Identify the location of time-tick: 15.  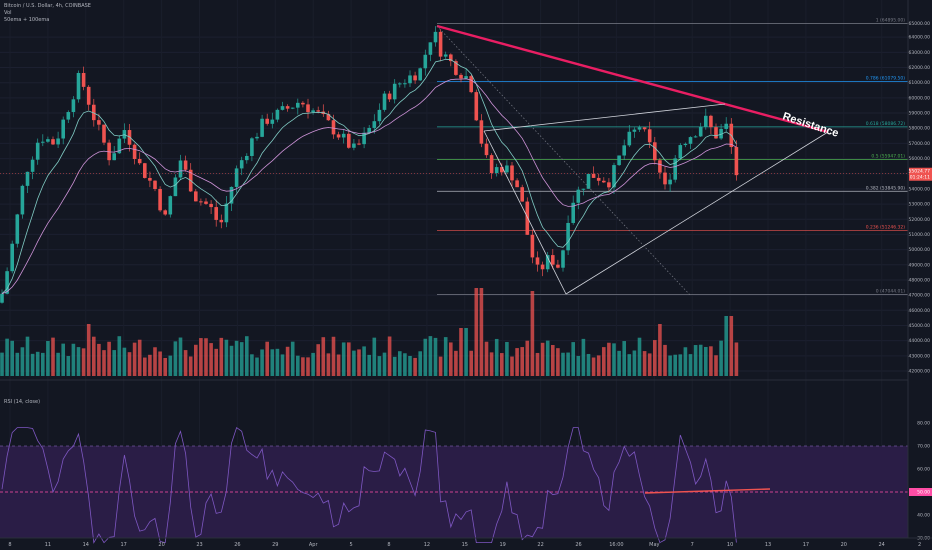
(465, 545).